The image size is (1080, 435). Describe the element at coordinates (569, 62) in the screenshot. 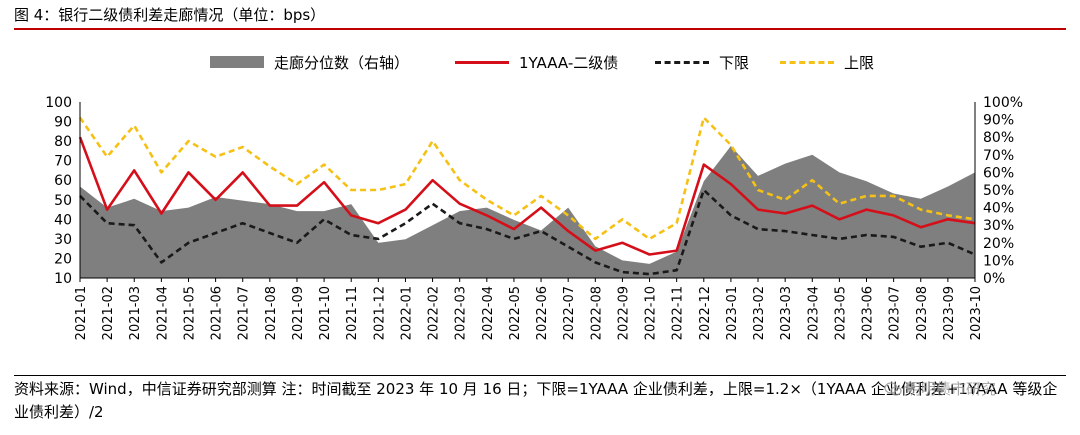

I see `legend-red-label: 1YAAA-二级债` at that location.